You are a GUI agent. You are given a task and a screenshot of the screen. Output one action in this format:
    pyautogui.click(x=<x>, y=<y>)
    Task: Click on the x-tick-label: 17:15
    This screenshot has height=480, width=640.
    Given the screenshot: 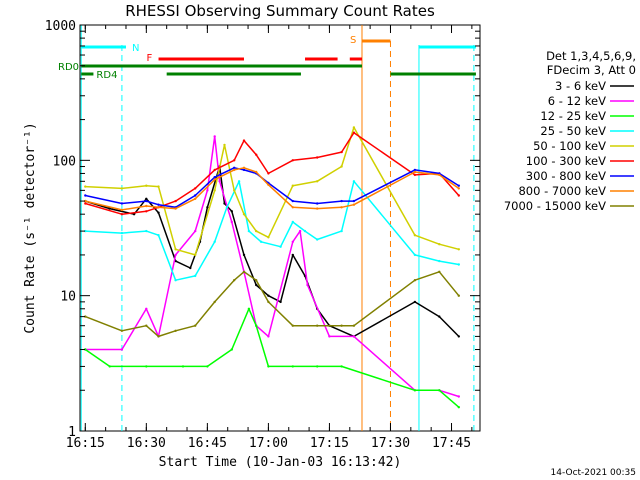 What is the action you would take?
    pyautogui.click(x=329, y=443)
    